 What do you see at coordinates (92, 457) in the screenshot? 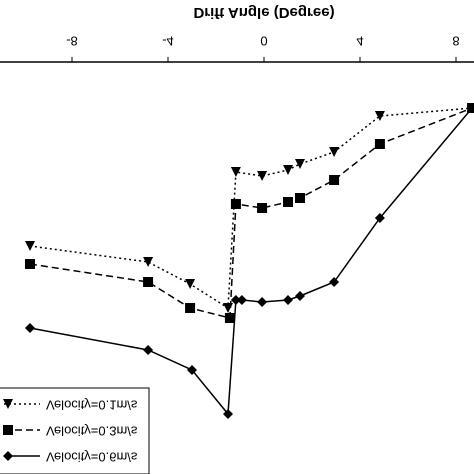
I see `legend-label: Velocity=0.6m/s` at bounding box center [92, 457].